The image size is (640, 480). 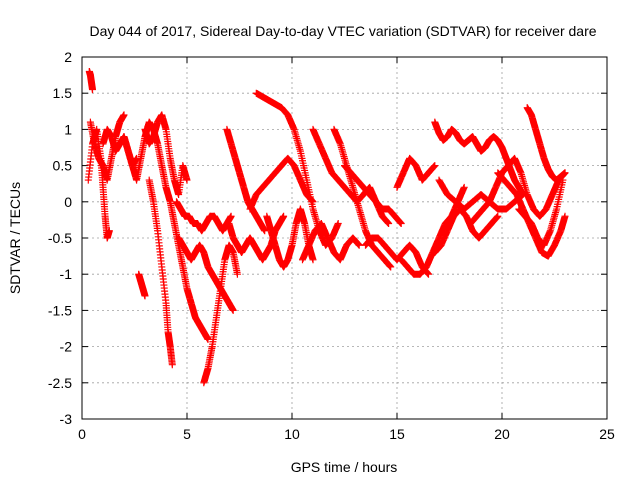 I want to click on x-tick-label: 20, so click(x=502, y=434).